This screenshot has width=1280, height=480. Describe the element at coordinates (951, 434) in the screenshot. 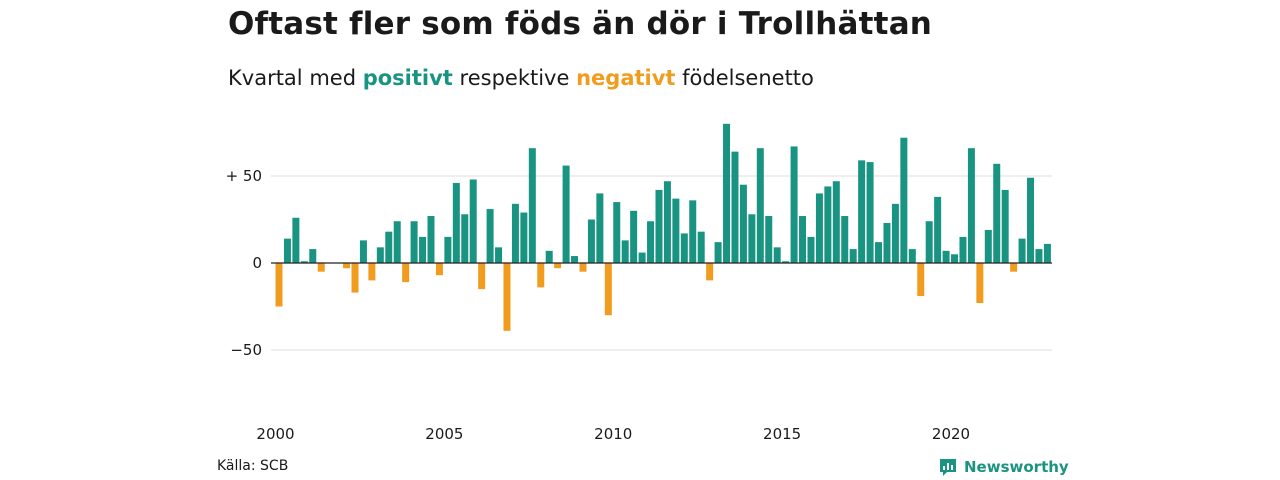

I see `x-tick-label: 2020` at that location.